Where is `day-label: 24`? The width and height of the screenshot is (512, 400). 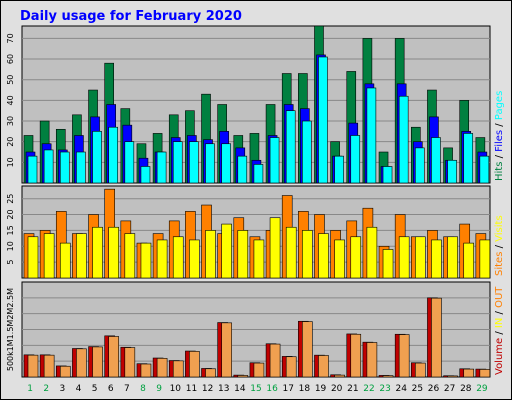 day-label: 24 is located at coordinates (402, 389).